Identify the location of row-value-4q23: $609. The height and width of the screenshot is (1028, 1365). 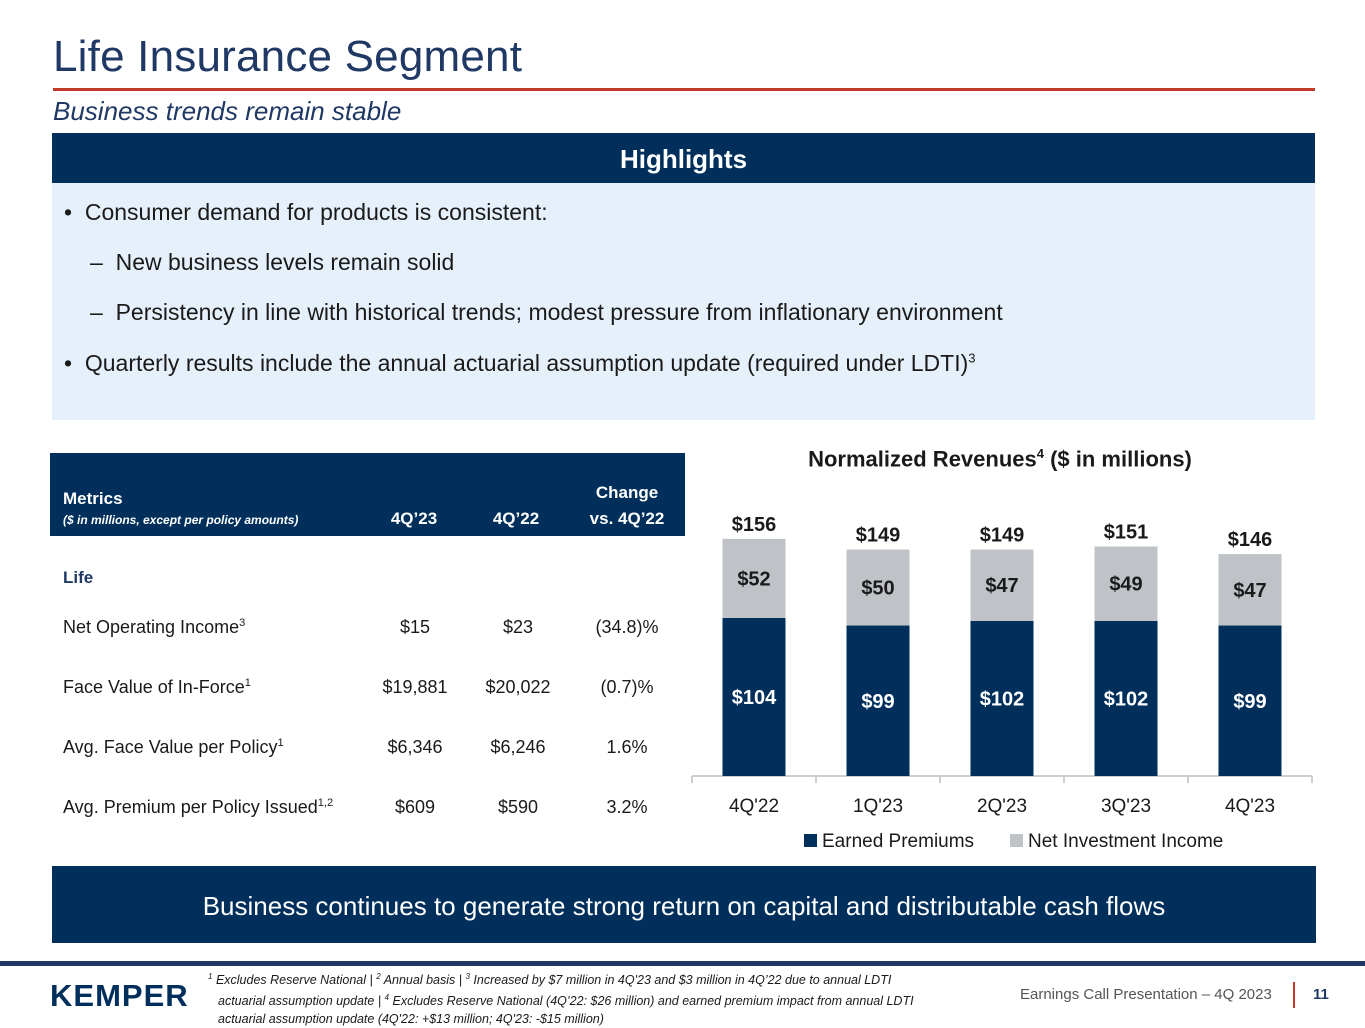
(415, 807).